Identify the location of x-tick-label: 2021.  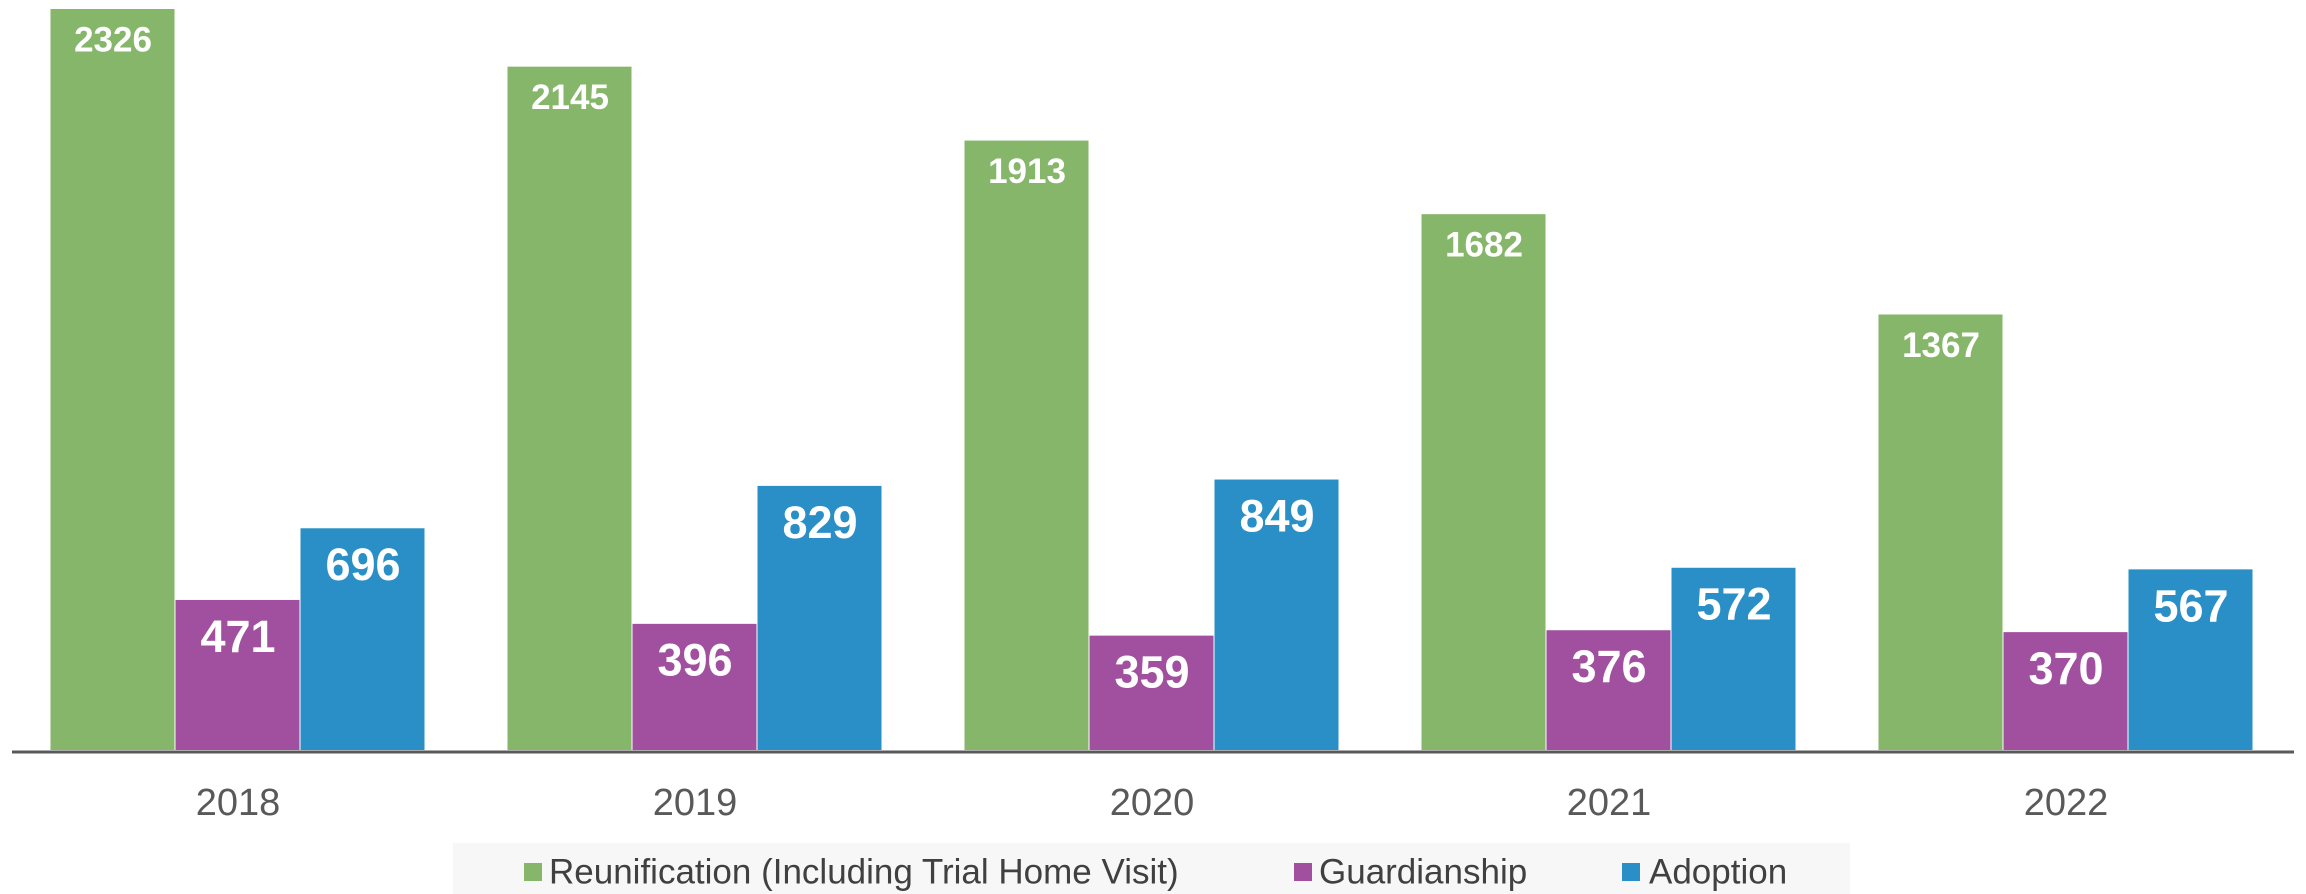
(1609, 803).